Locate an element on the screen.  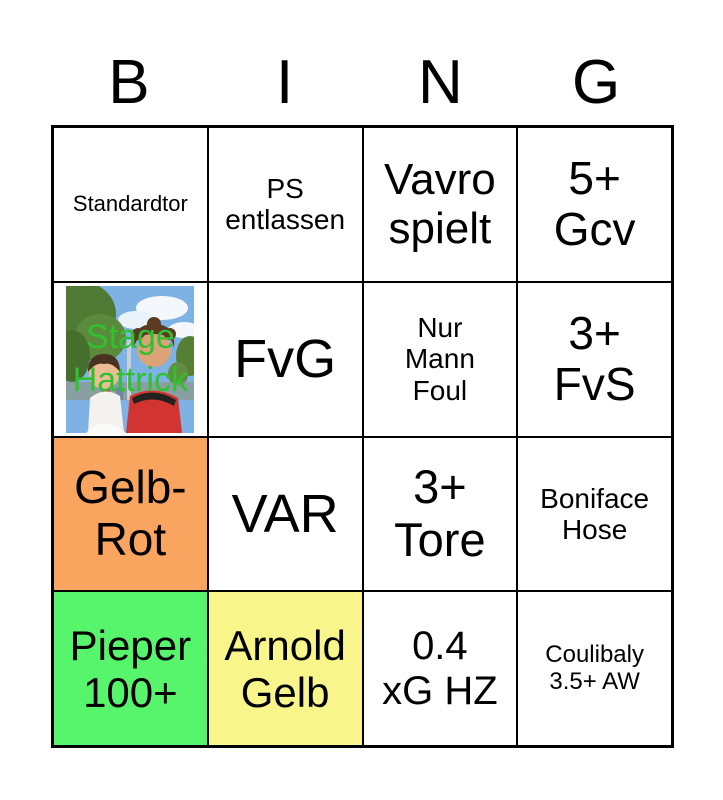
cell-text: Pieper is located at coordinates (130, 645).